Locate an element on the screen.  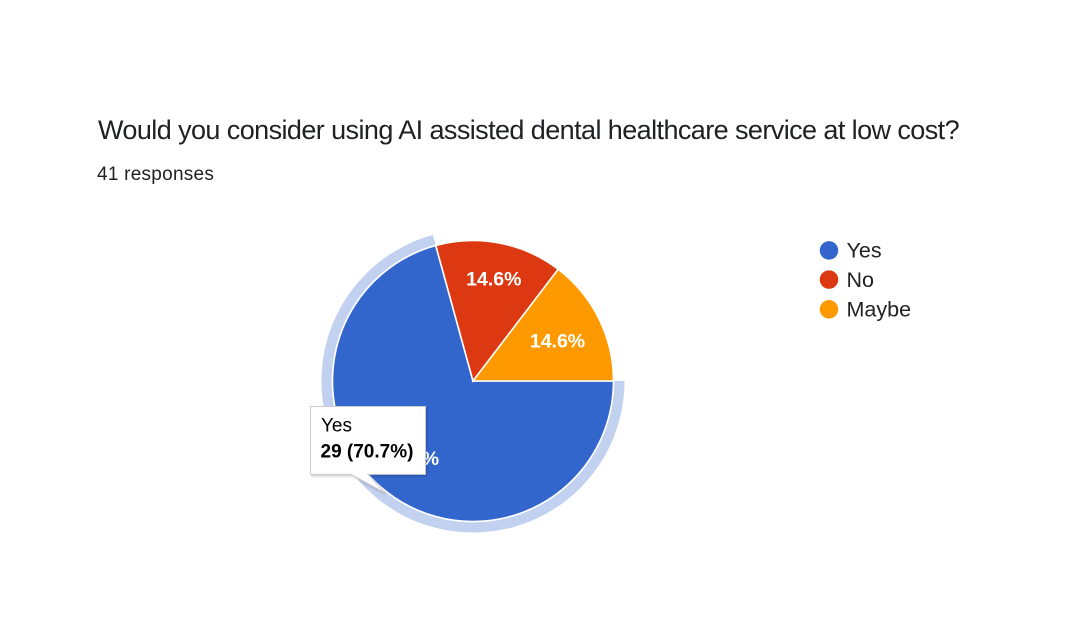
svg-text: Maybe is located at coordinates (879, 310).